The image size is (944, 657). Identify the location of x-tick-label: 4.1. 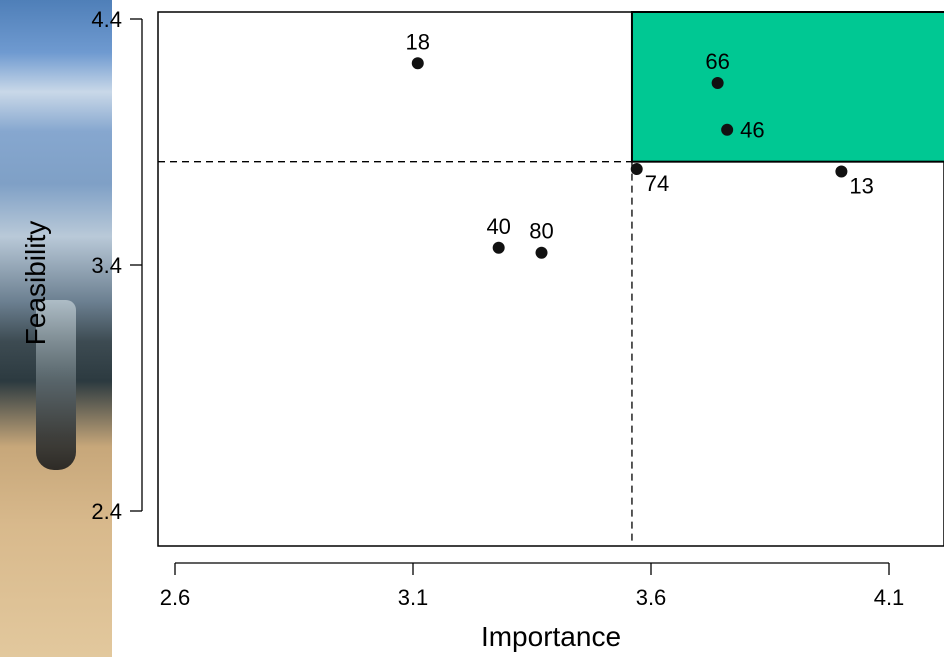
(889, 597).